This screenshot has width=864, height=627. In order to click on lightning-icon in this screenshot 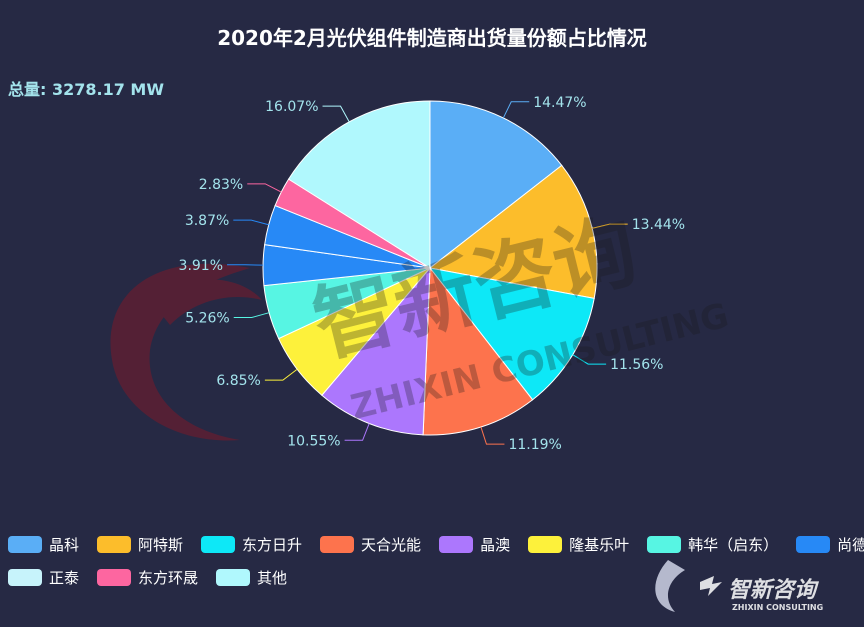, I will do `click(711, 586)`.